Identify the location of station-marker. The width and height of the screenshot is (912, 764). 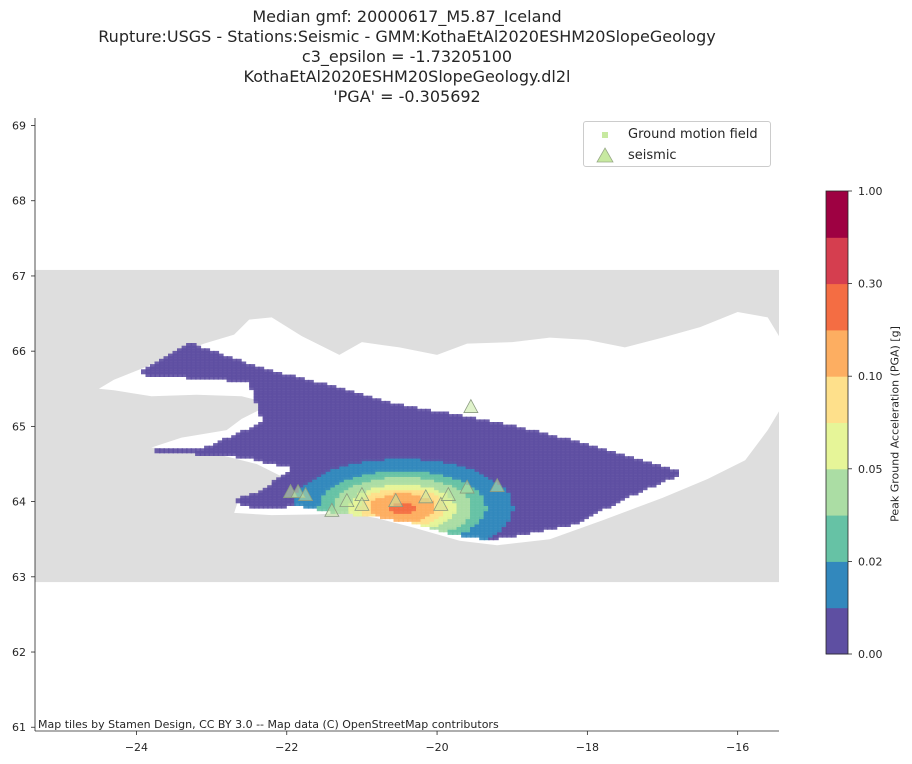
(441, 503).